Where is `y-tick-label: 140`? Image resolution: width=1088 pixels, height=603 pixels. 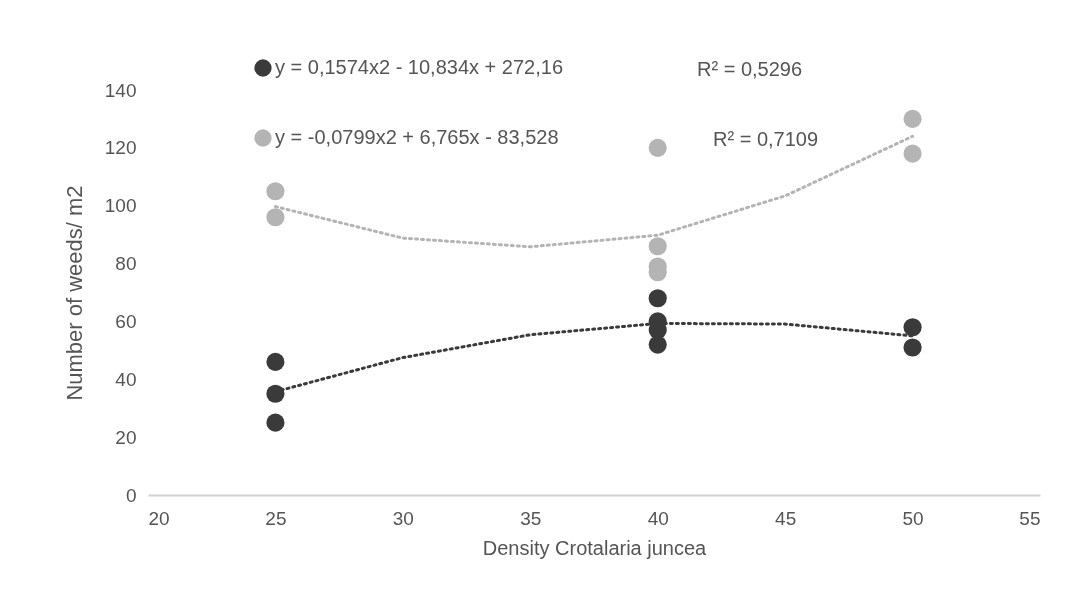
y-tick-label: 140 is located at coordinates (120, 90).